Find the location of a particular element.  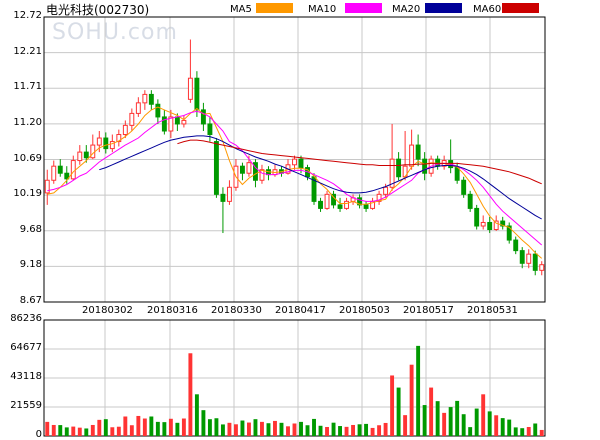

legend-ma60-label: MA60 is located at coordinates (487, 9).